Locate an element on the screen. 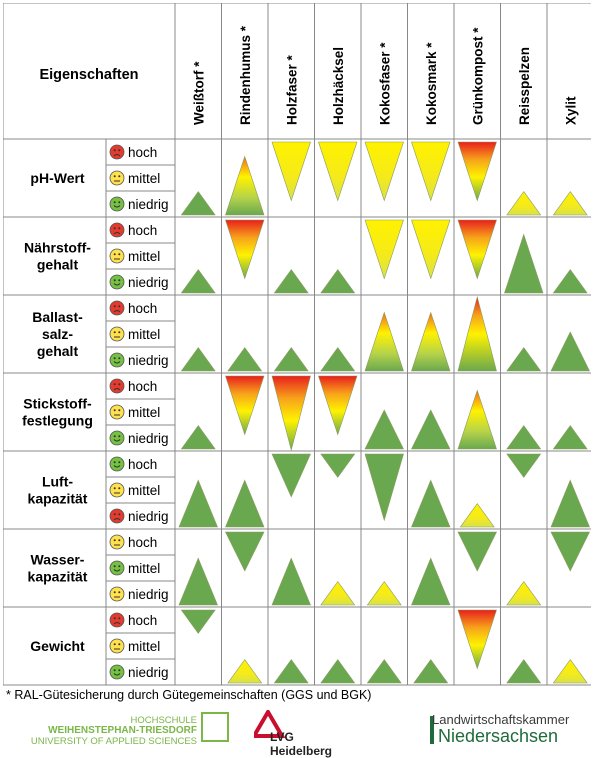 Image resolution: width=593 pixels, height=758 pixels. material-header-5: Kokosfaser * is located at coordinates (384, 83).